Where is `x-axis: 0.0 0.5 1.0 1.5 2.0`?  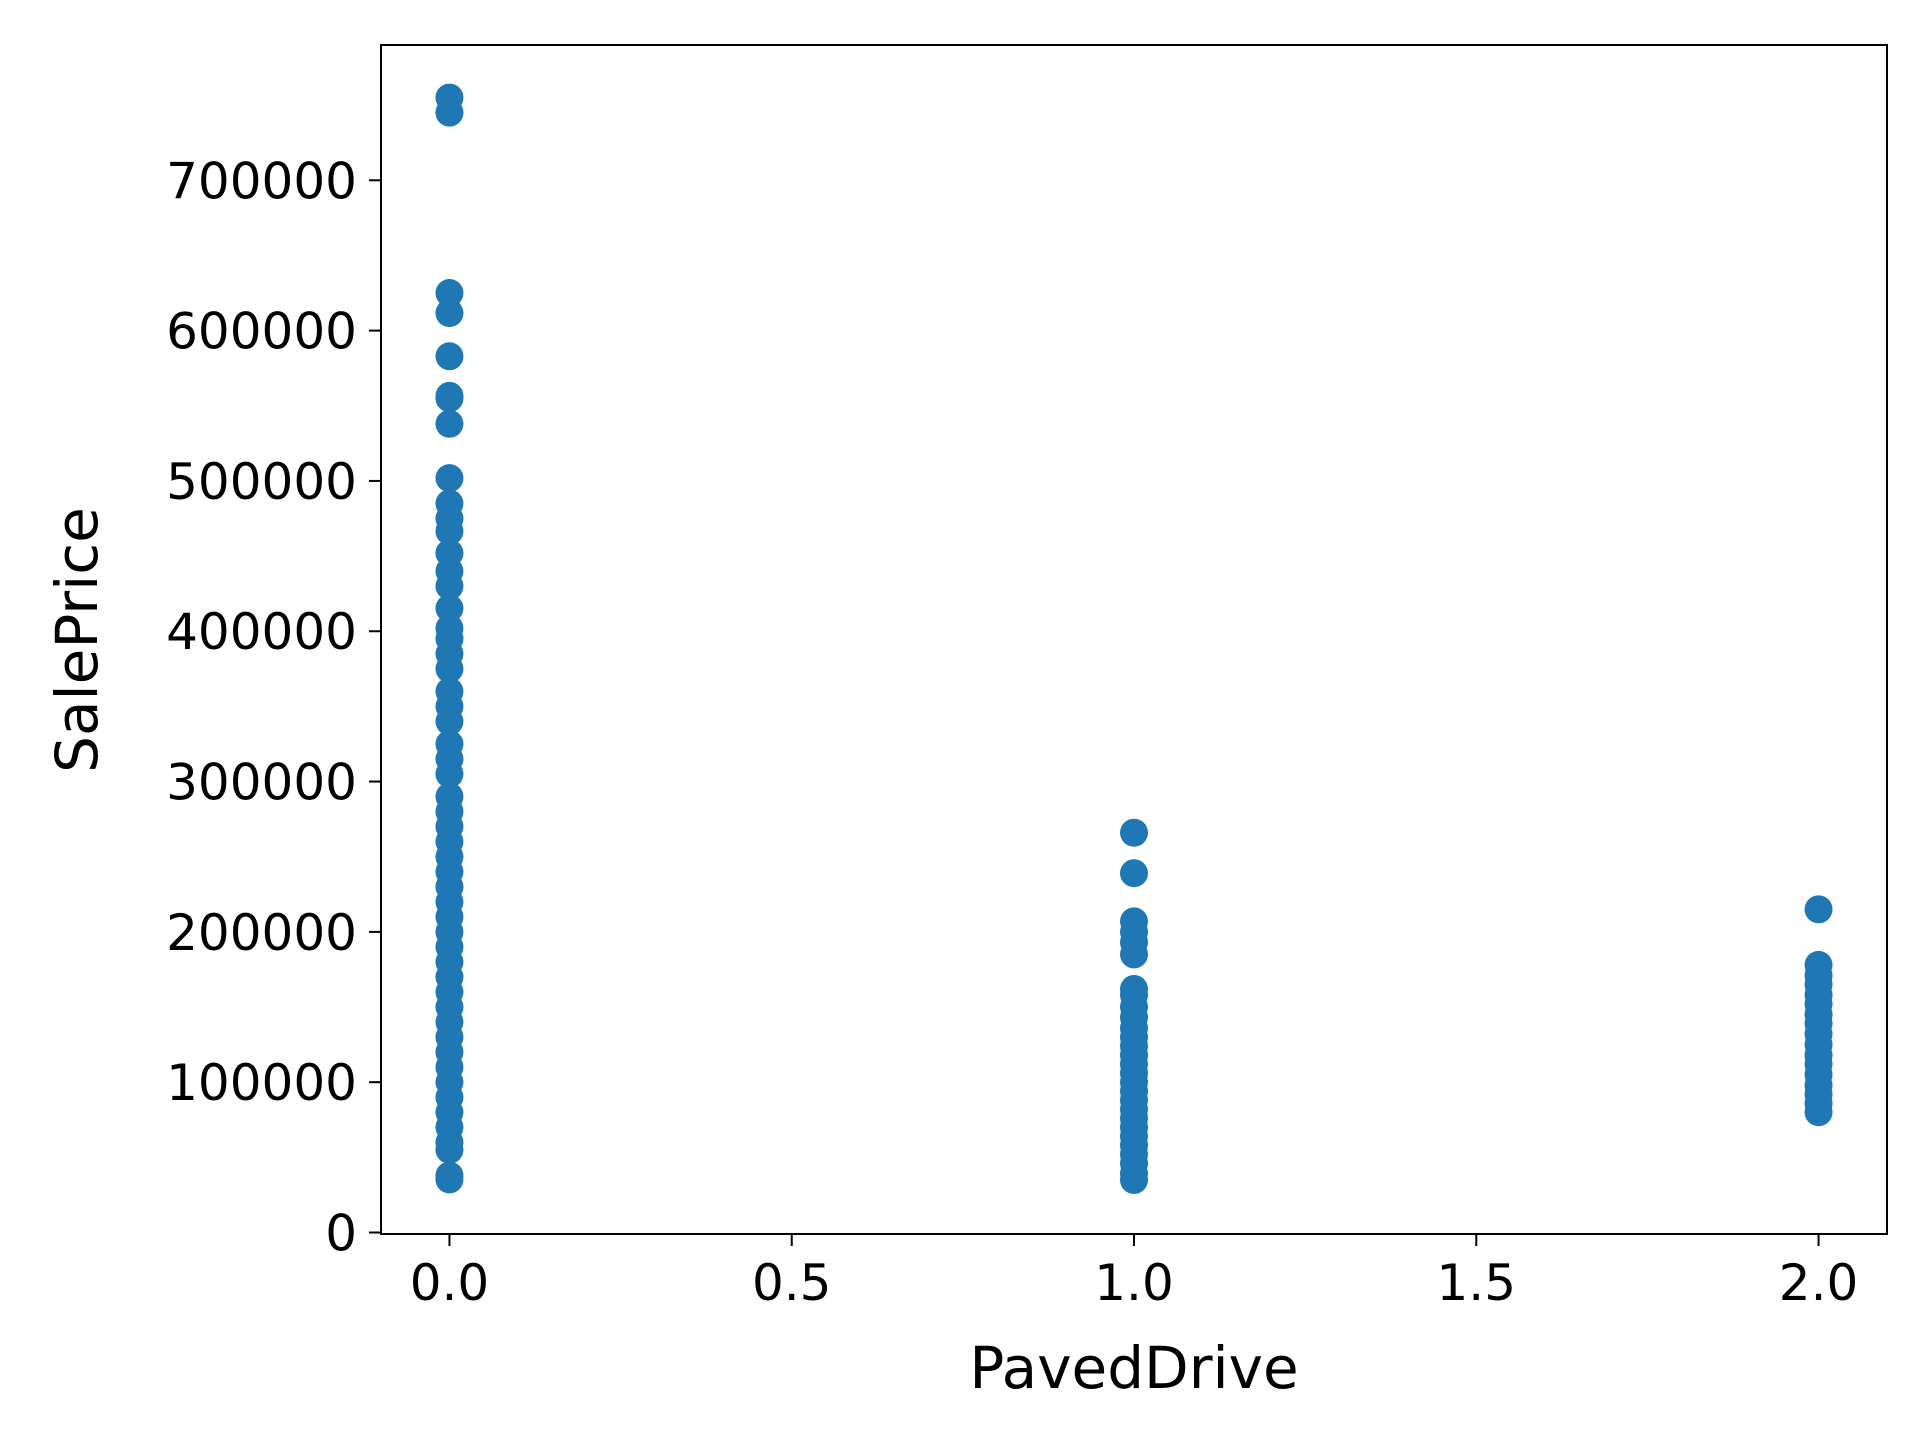 x-axis: 0.0 0.5 1.0 1.5 2.0 is located at coordinates (1134, 1273).